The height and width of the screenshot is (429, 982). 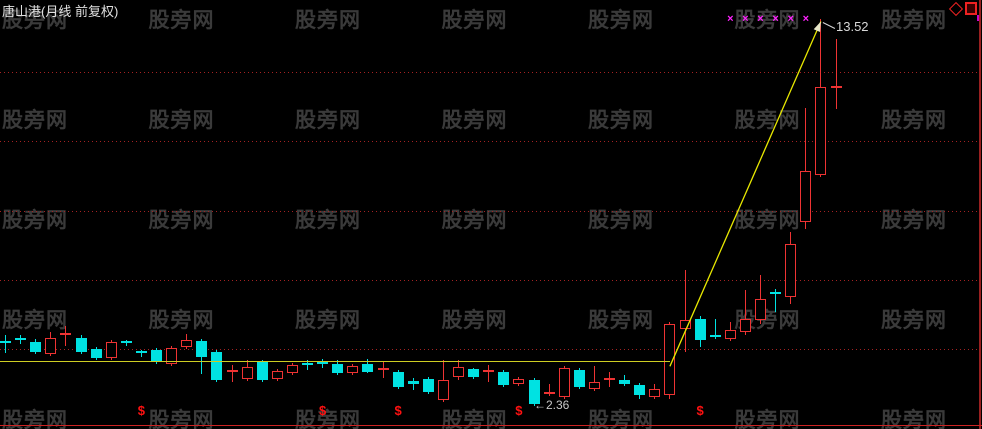 What do you see at coordinates (552, 405) in the screenshot?
I see `low-price-label: ←2.36` at bounding box center [552, 405].